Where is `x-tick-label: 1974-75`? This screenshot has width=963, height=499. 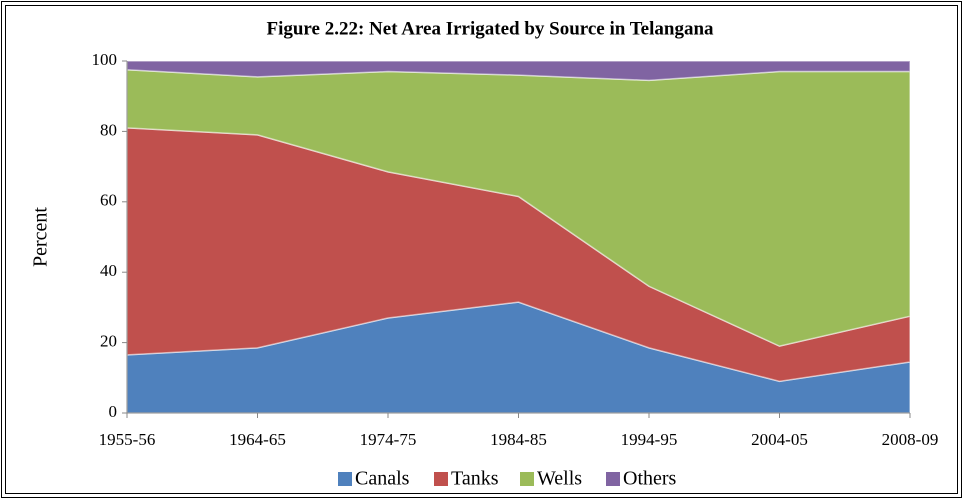 x-tick-label: 1974-75 is located at coordinates (388, 439).